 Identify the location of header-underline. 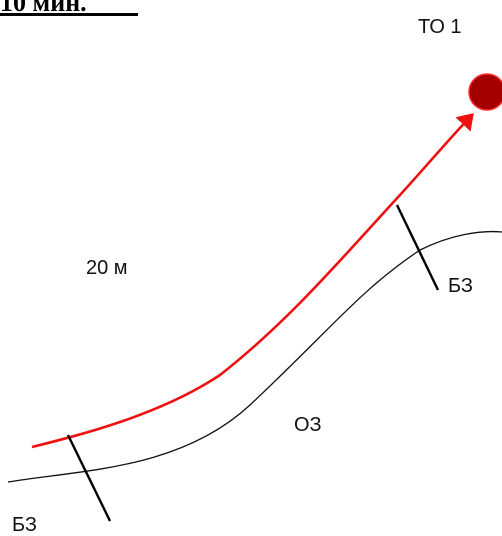
(69, 14).